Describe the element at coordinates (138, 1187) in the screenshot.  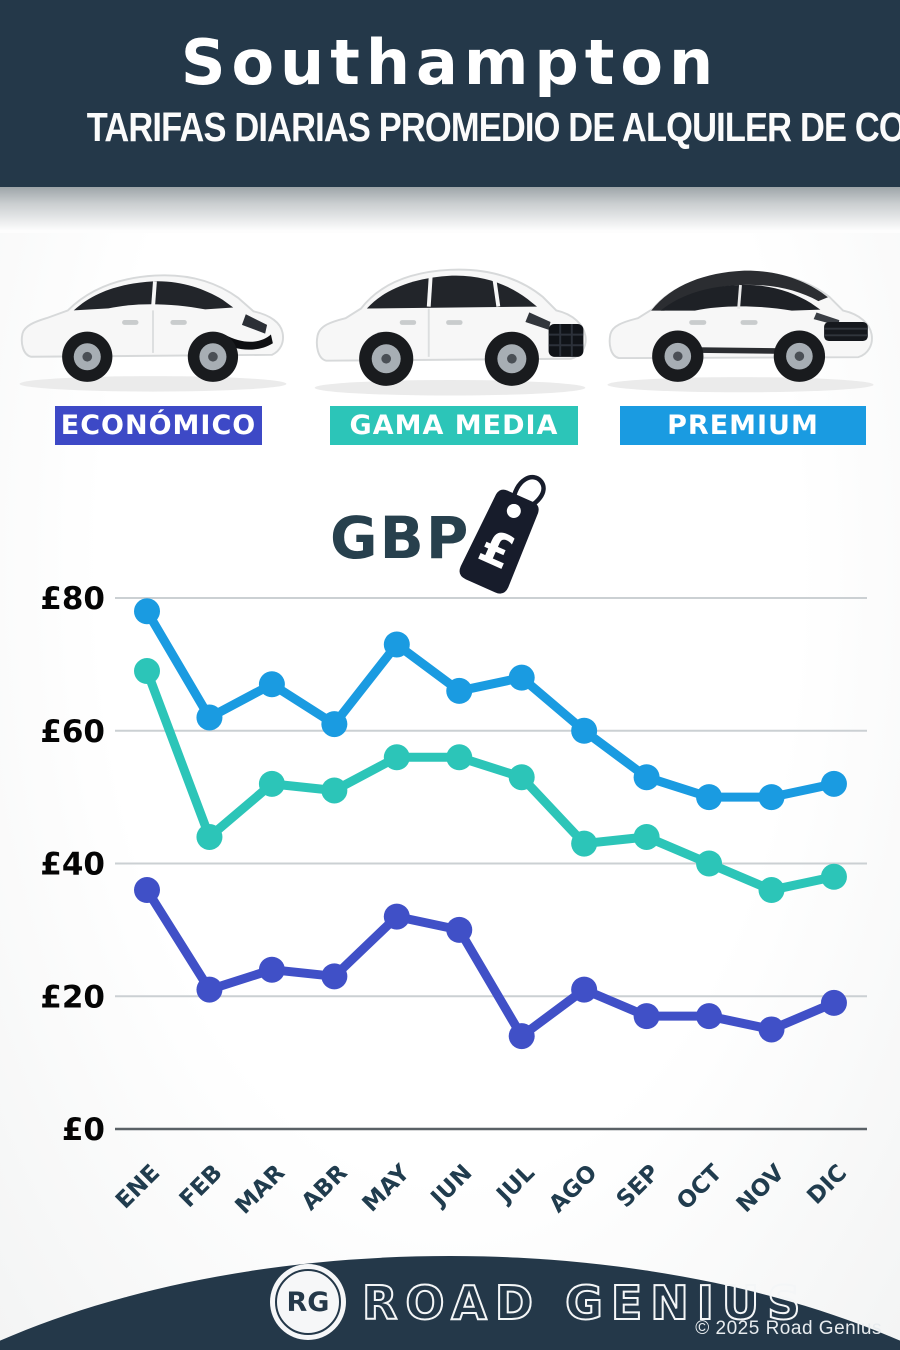
I see `x-tick-label-ENE: ENE` at that location.